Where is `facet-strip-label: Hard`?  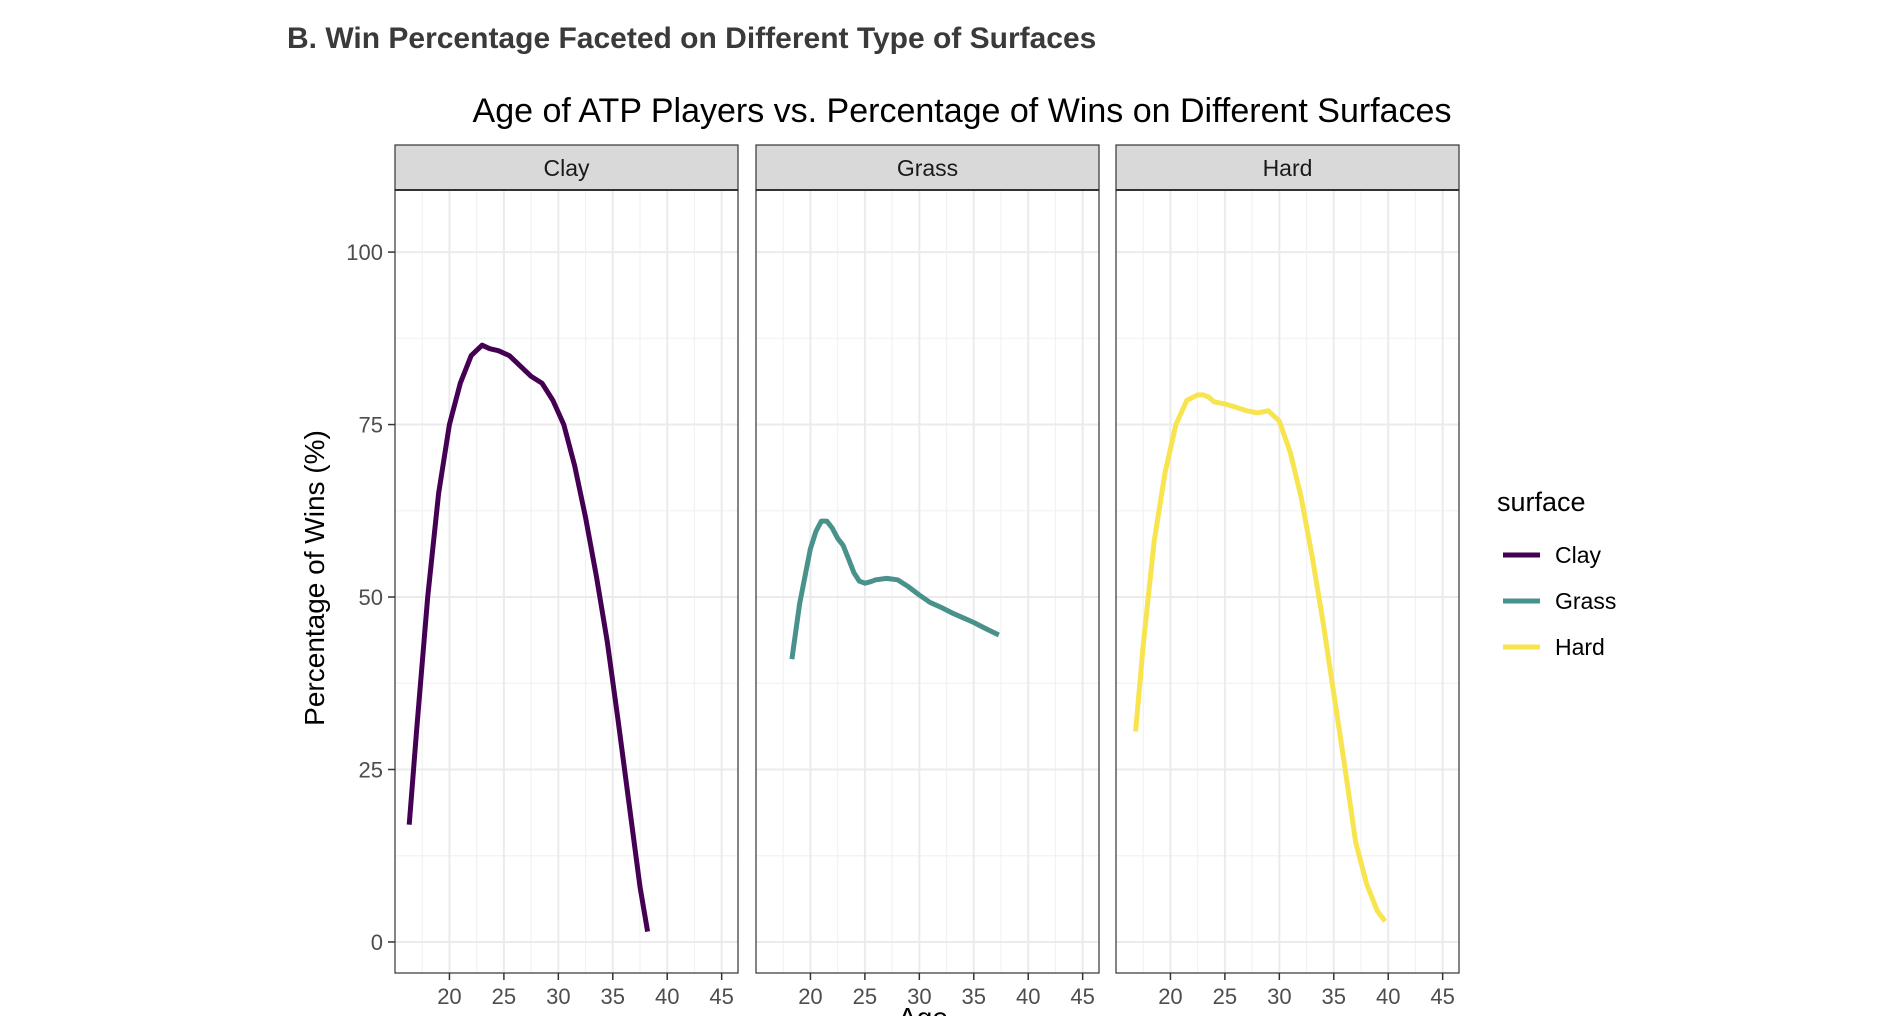
facet-strip-label: Hard is located at coordinates (1288, 168).